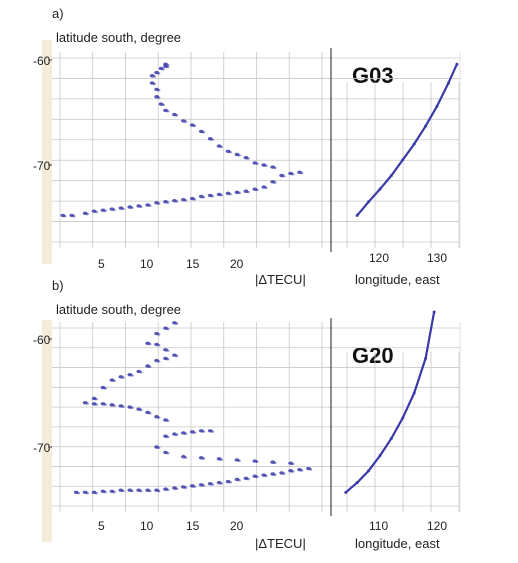 The image size is (518, 563). What do you see at coordinates (193, 264) in the screenshot?
I see `panel-a-xtick-15: 15` at bounding box center [193, 264].